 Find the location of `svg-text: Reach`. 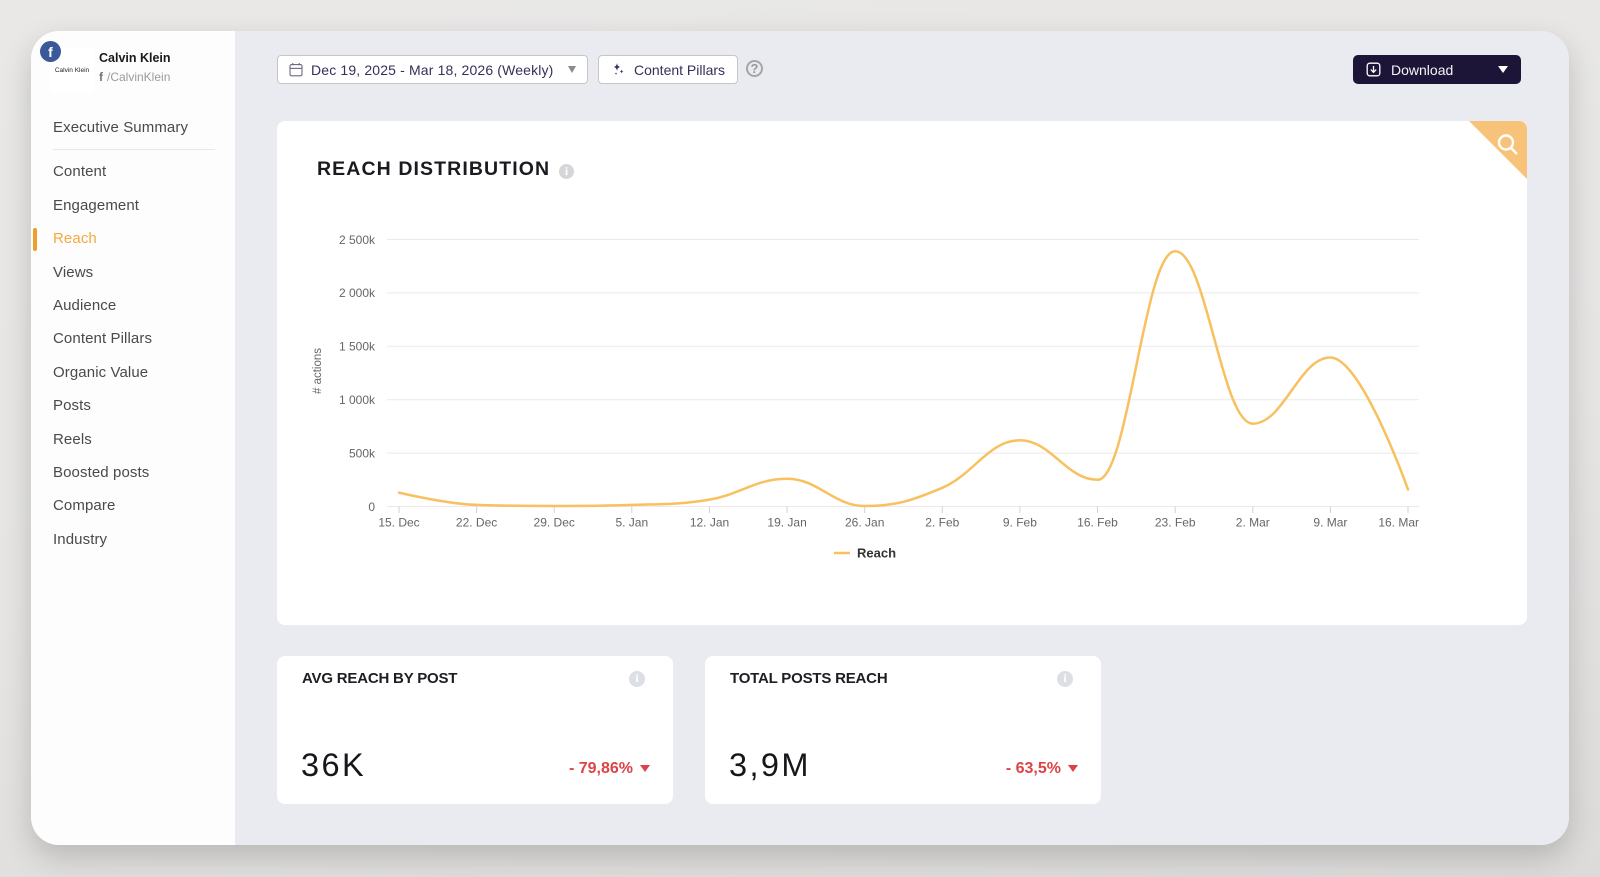

svg-text: Reach is located at coordinates (876, 553).